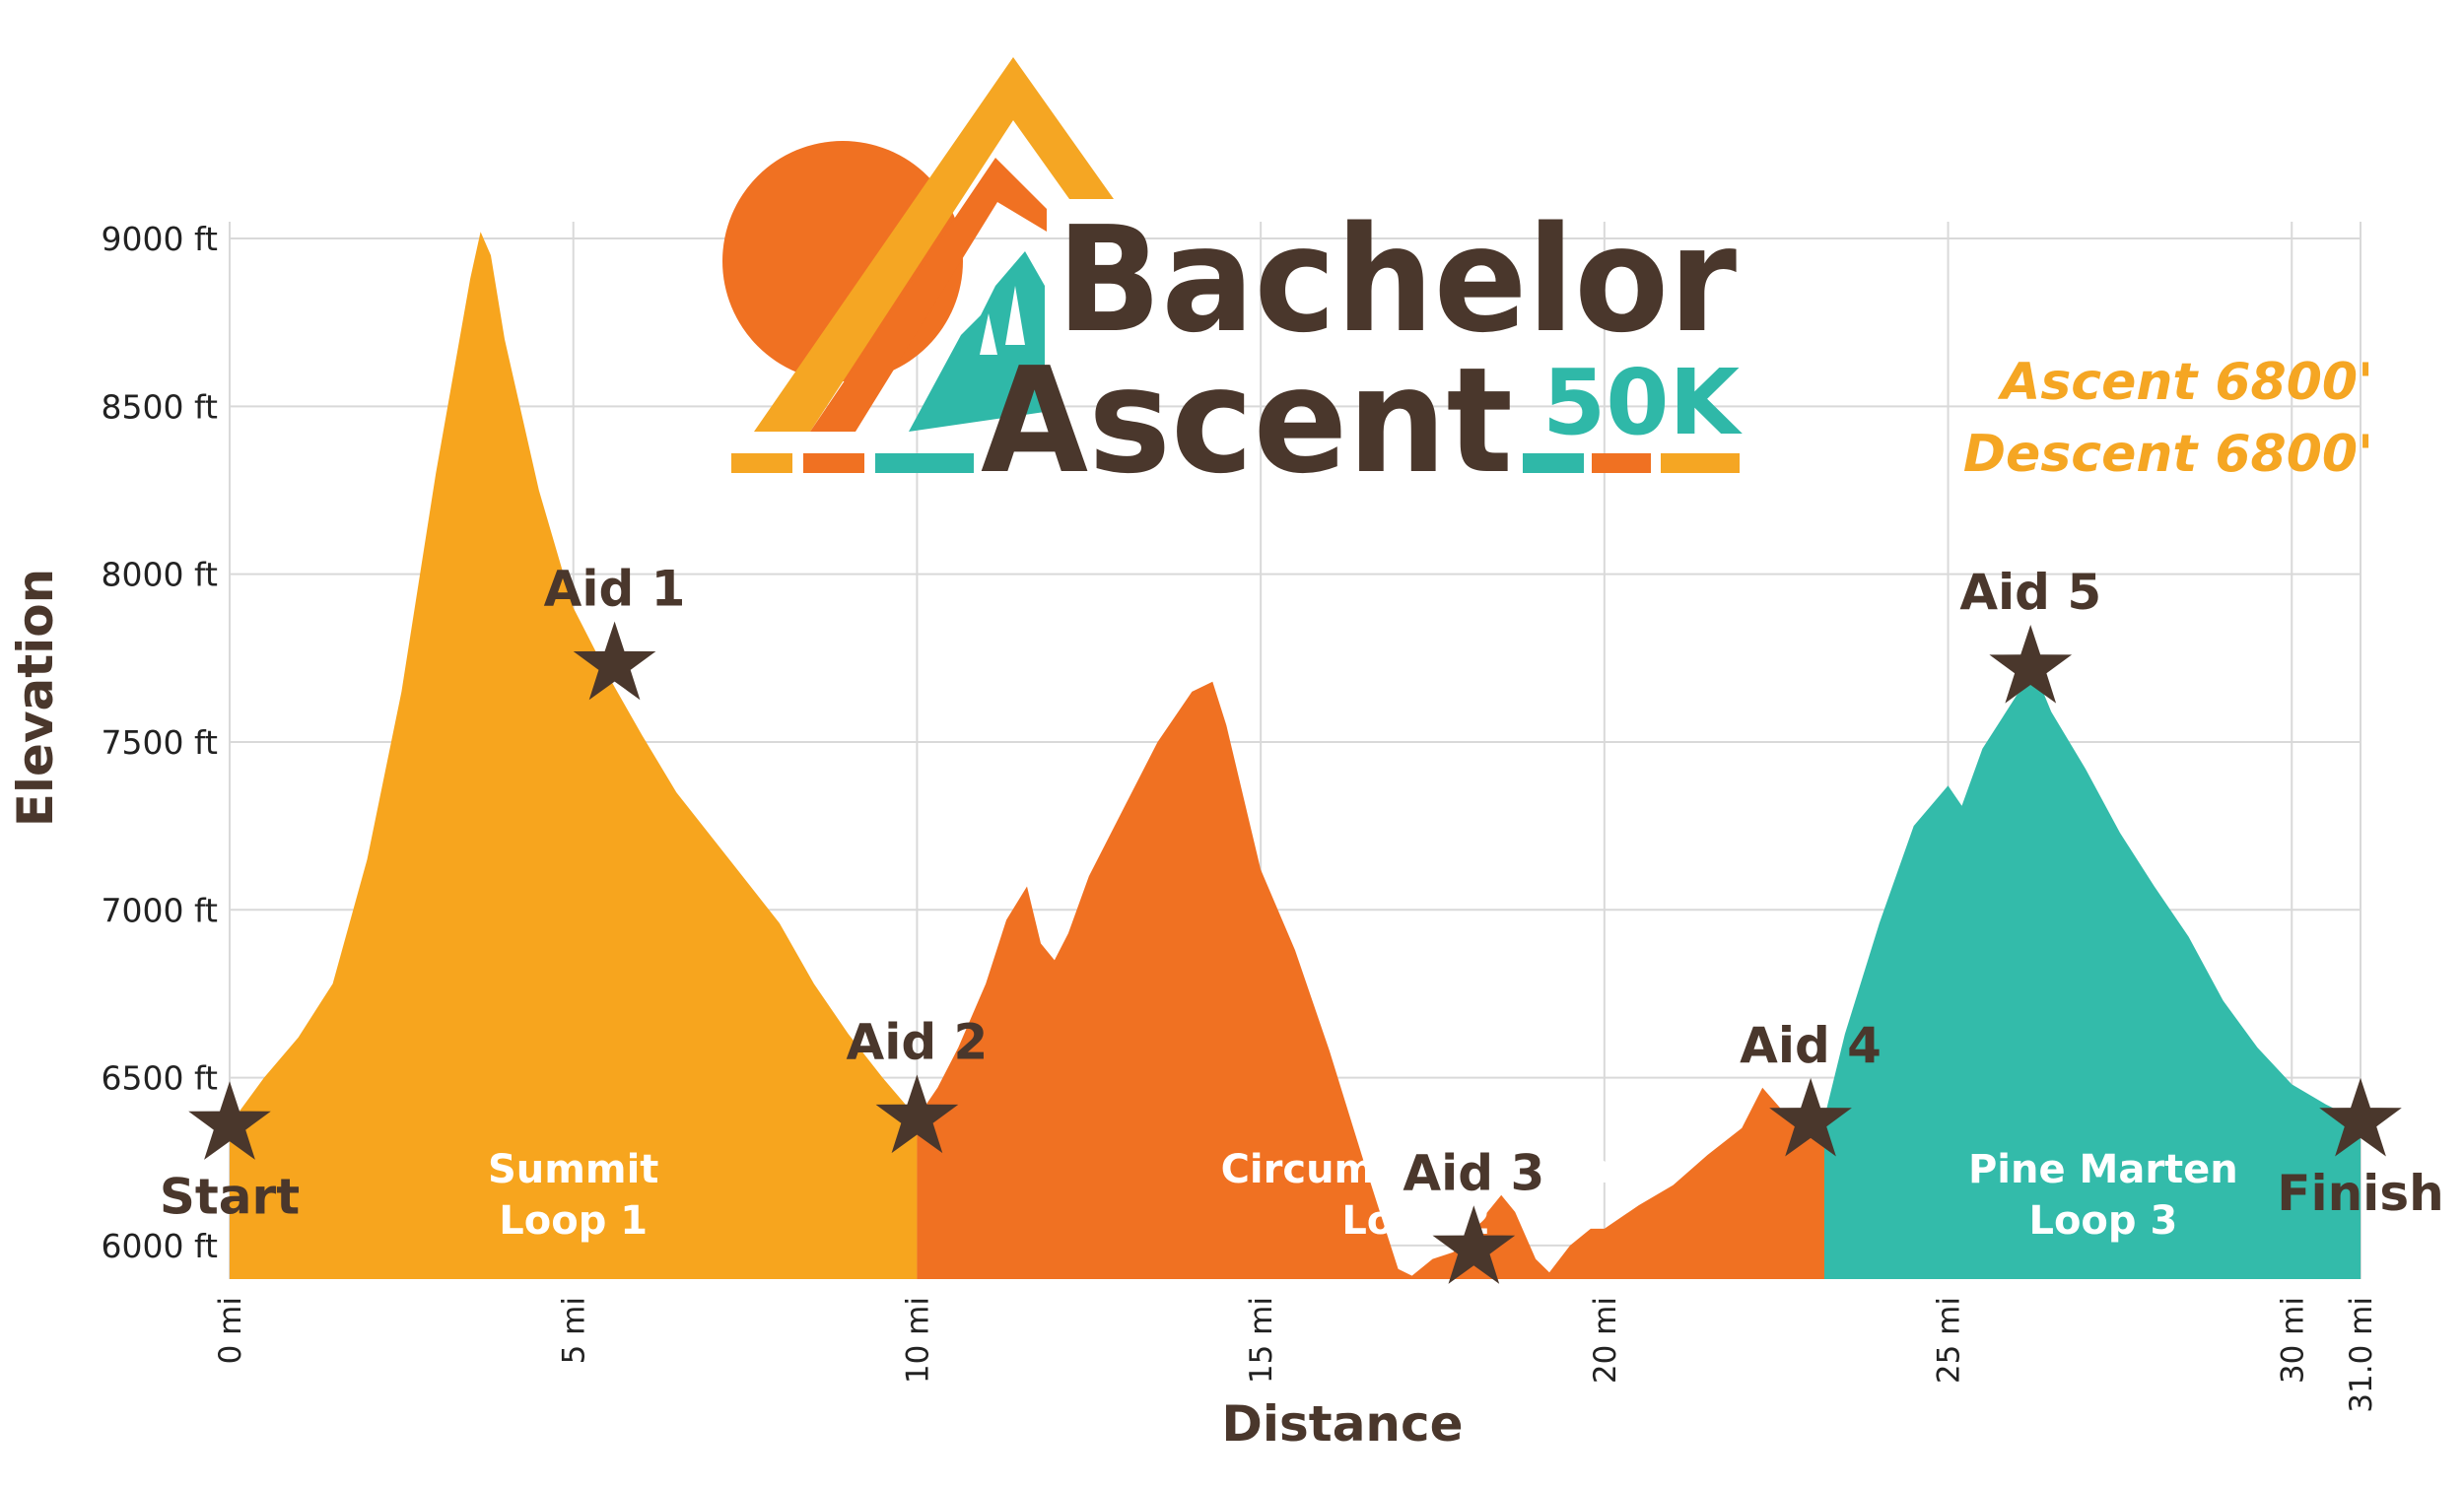  I want to click on aid-station-label: Aid 3, so click(1473, 1172).